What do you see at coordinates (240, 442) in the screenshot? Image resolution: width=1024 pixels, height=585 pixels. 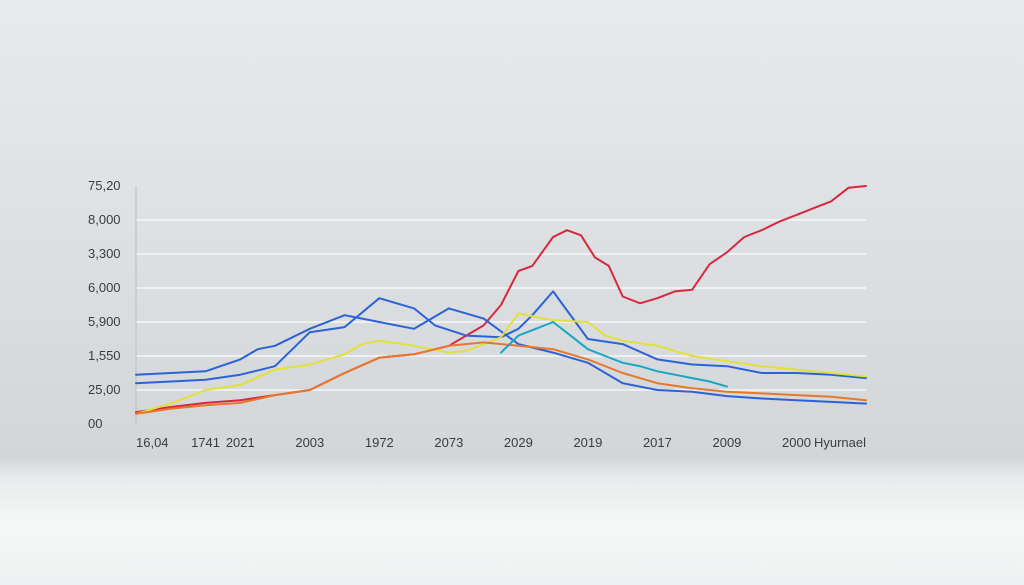 I see `x-tick-label: 2021` at bounding box center [240, 442].